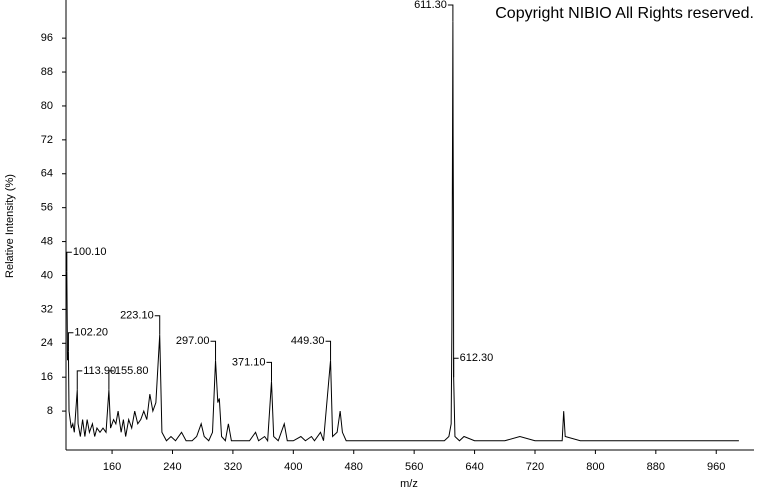 The image size is (760, 492). Describe the element at coordinates (193, 341) in the screenshot. I see `peak-label: 297.00` at that location.